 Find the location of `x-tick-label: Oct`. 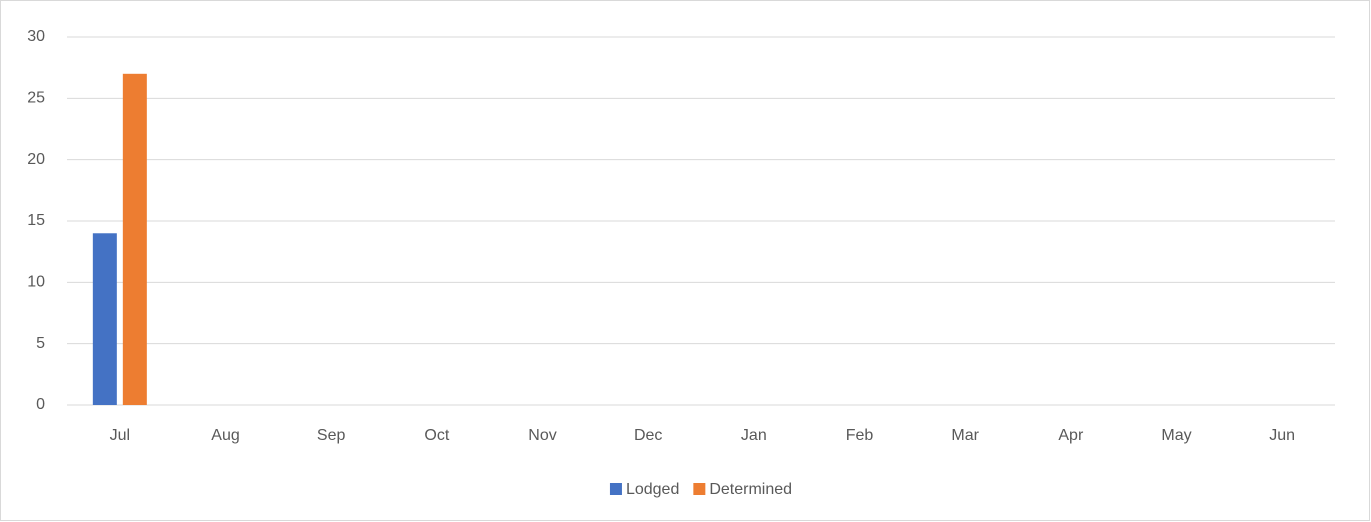

x-tick-label: Oct is located at coordinates (436, 435).